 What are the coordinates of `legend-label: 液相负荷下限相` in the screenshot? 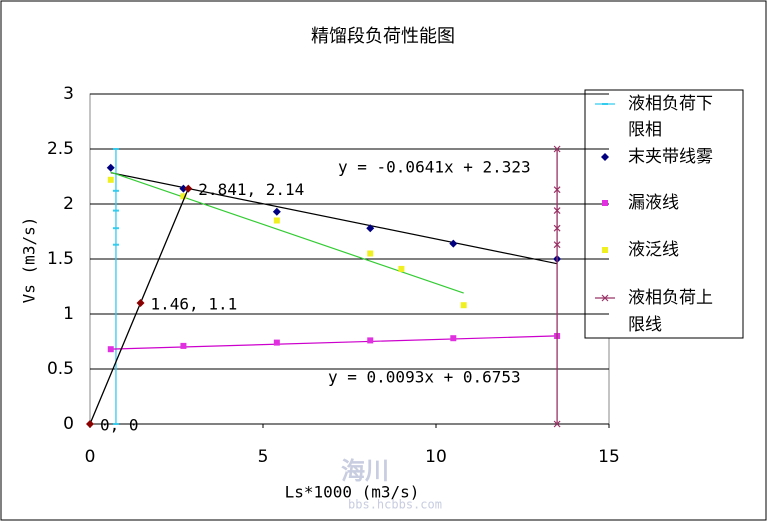 It's located at (670, 117).